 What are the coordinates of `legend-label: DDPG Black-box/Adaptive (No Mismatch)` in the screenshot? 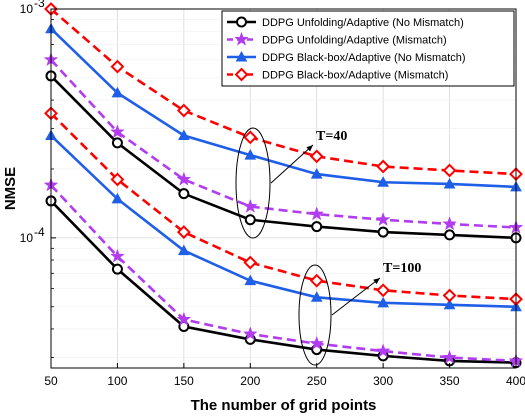 It's located at (364, 58).